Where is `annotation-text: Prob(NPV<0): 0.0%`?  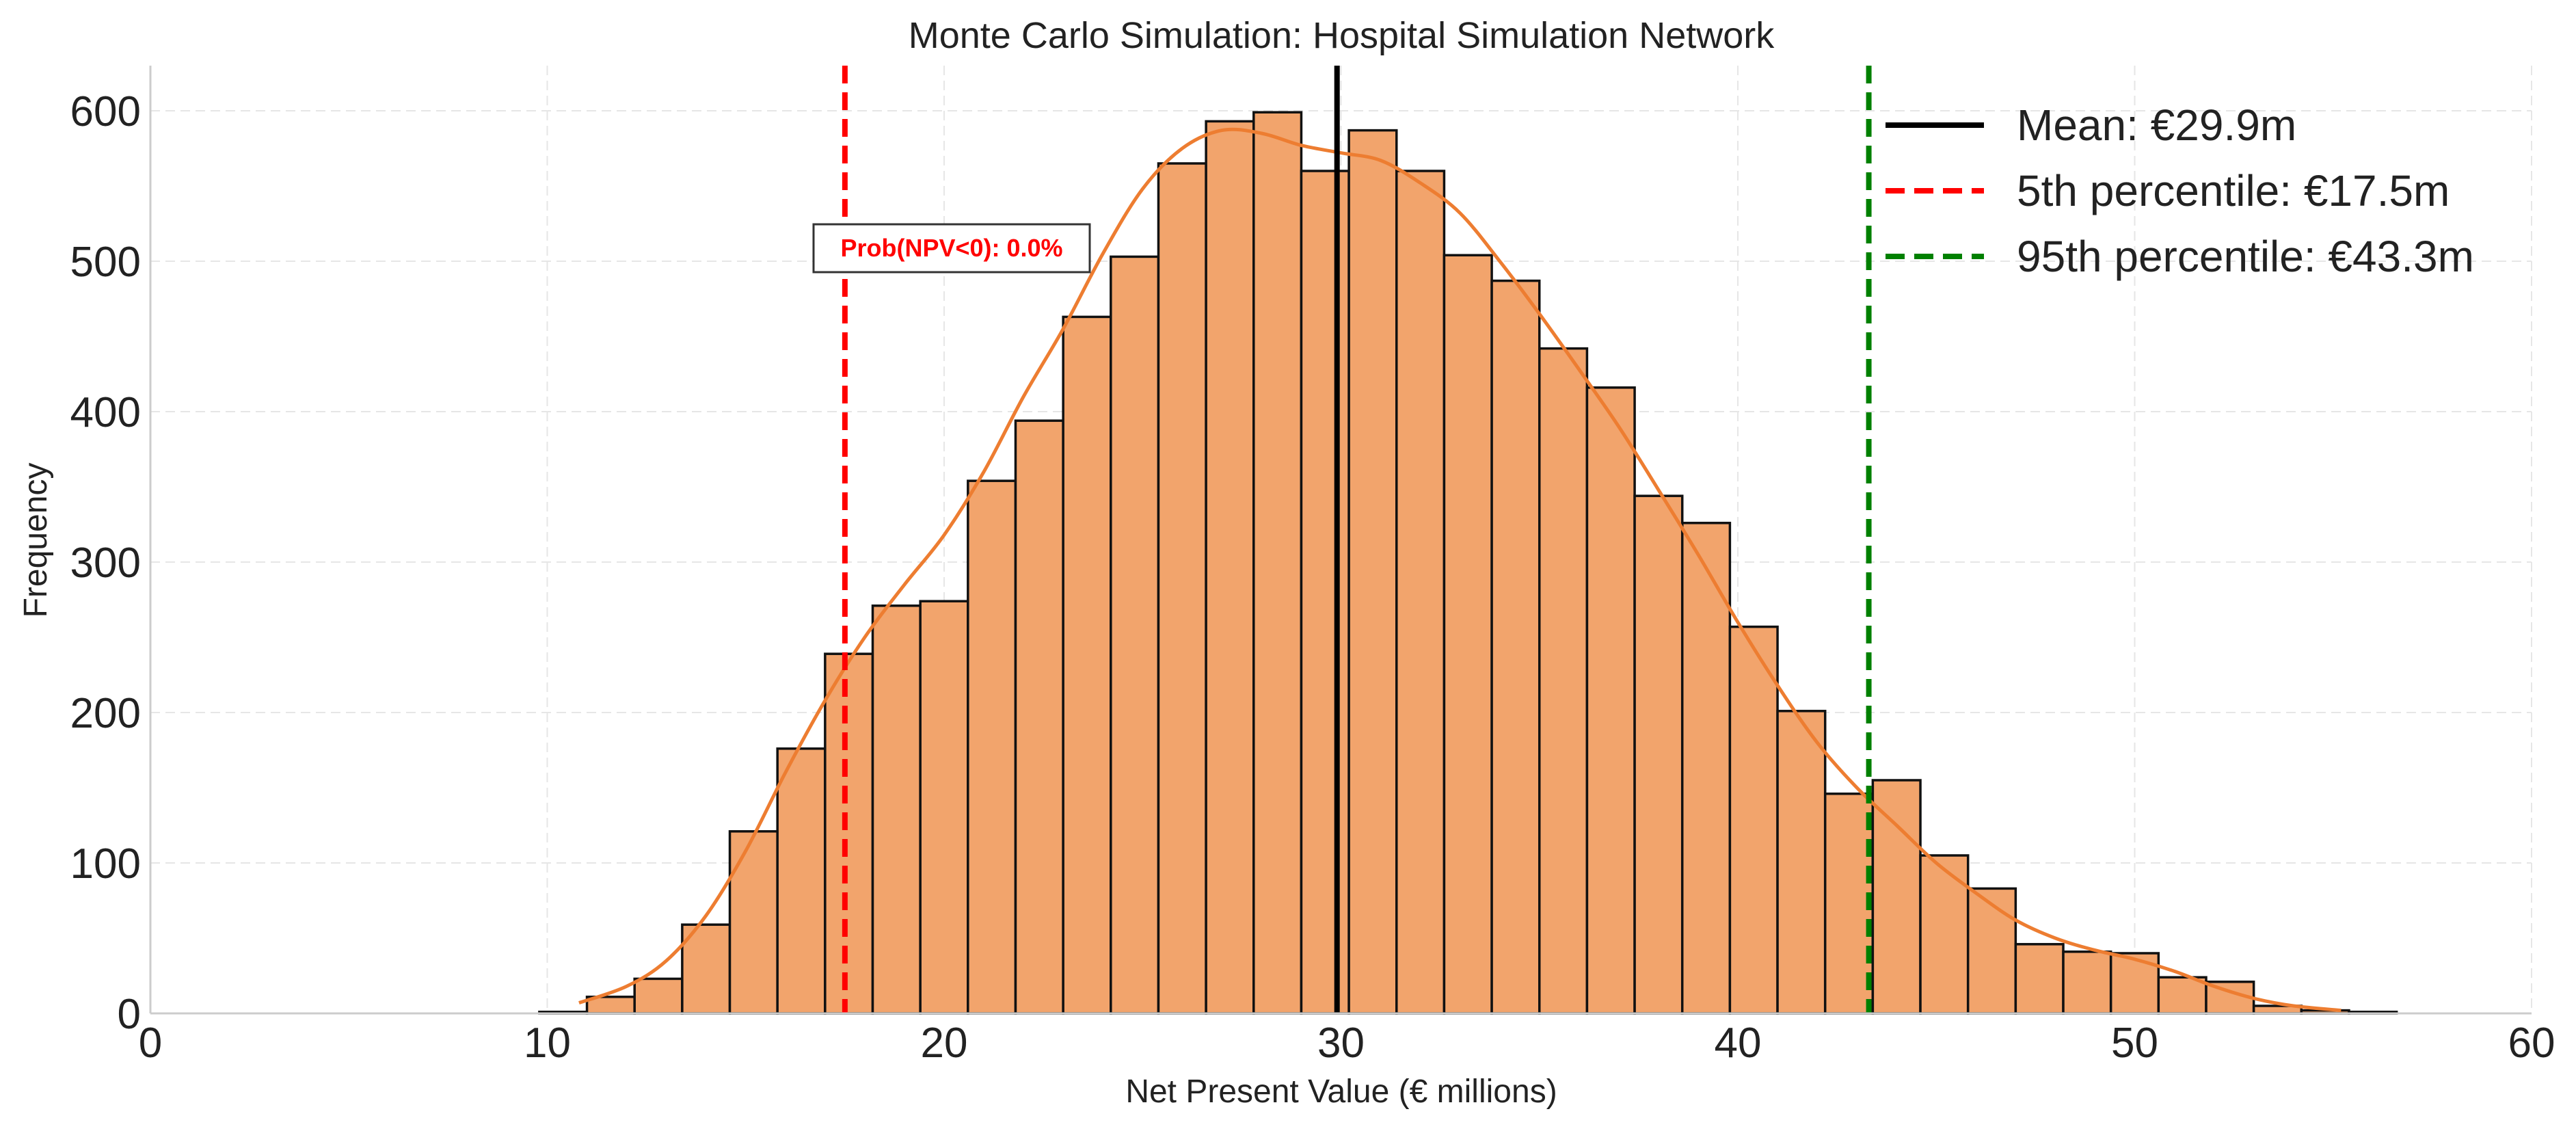
annotation-text: Prob(NPV<0): 0.0% is located at coordinates (951, 248).